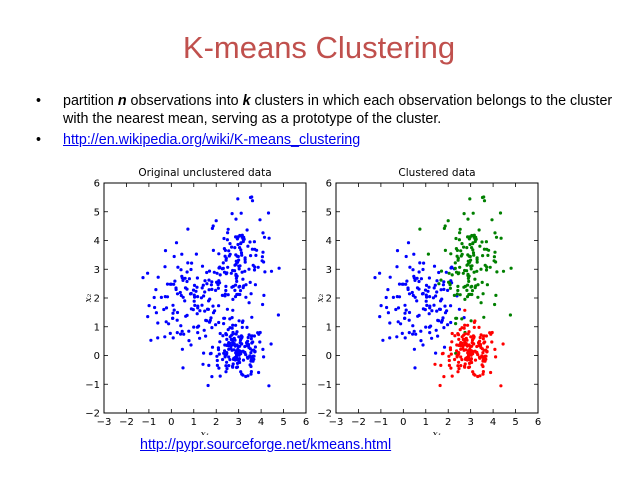 The height and width of the screenshot is (479, 638). I want to click on y-tick-label: −1, so click(92, 385).